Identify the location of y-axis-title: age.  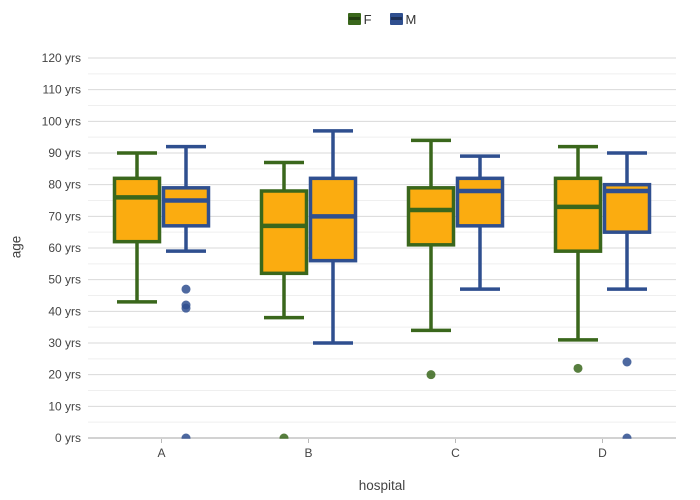
(16, 247).